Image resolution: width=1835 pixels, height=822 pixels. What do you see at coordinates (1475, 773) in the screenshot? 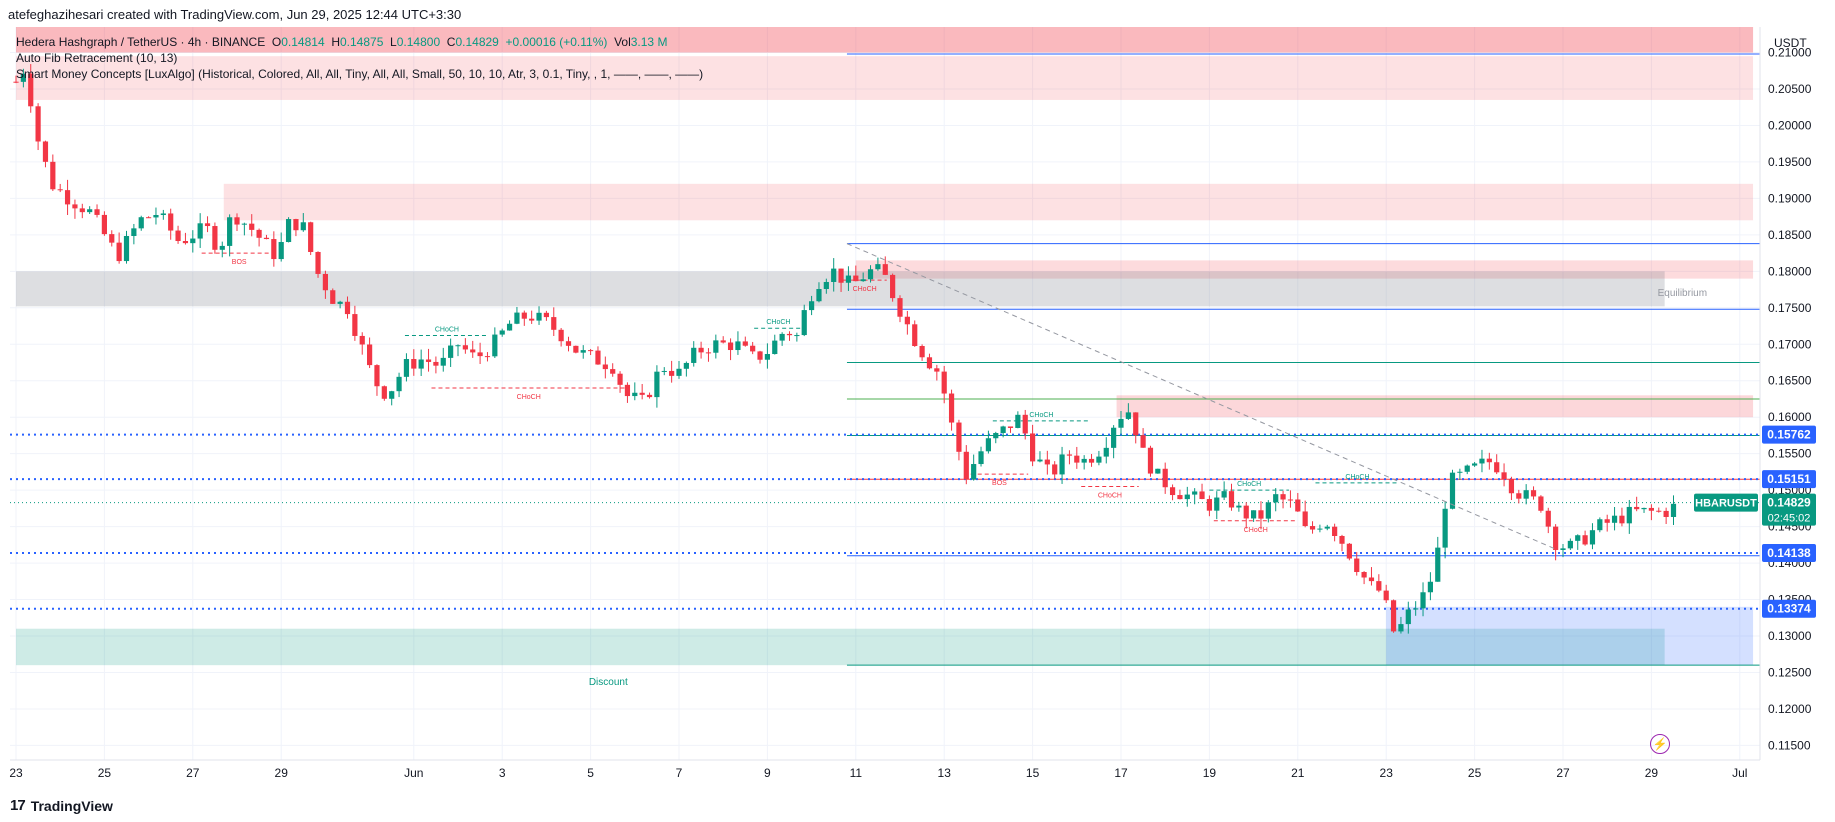
I see `x-tick-label: 25` at bounding box center [1475, 773].